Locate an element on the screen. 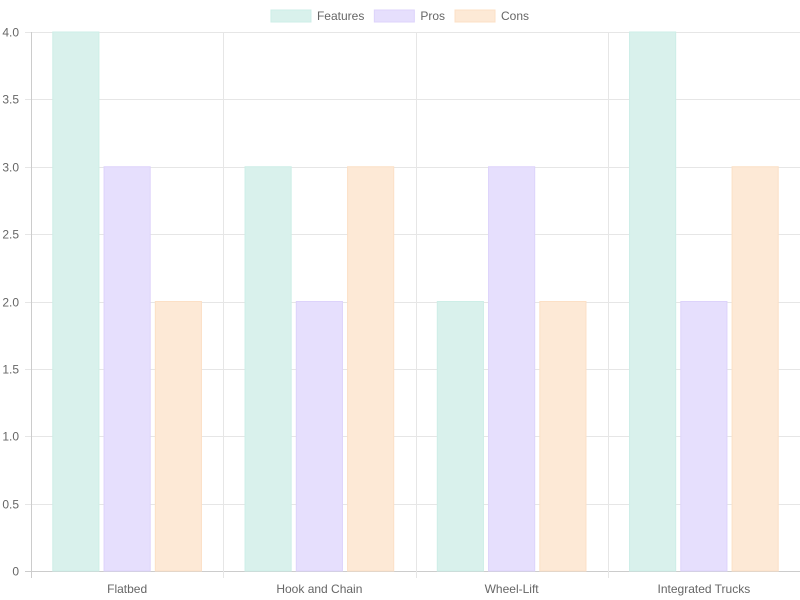 This screenshot has width=800, height=600. y-tick-label: 0 is located at coordinates (15, 572).